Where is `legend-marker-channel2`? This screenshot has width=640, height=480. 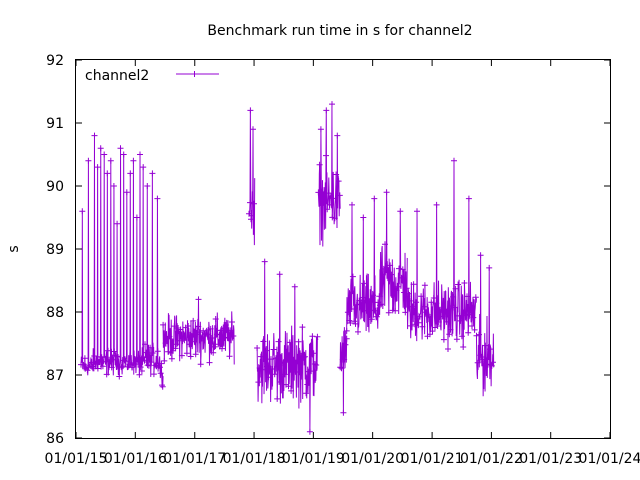
legend-marker-channel2 is located at coordinates (194, 74).